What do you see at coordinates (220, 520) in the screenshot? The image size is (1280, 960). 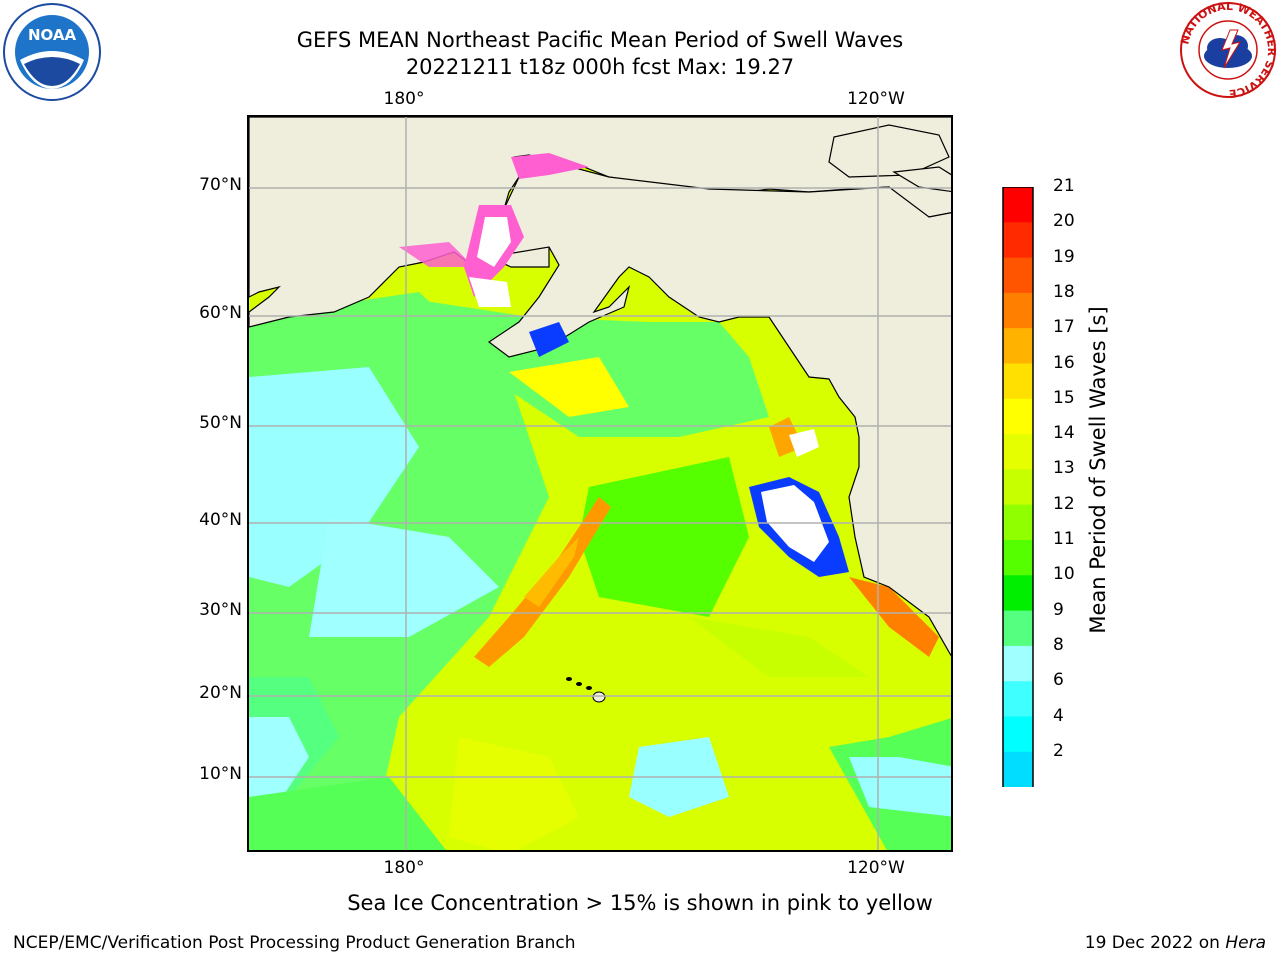 I see `lat-label-40n: 40°N` at bounding box center [220, 520].